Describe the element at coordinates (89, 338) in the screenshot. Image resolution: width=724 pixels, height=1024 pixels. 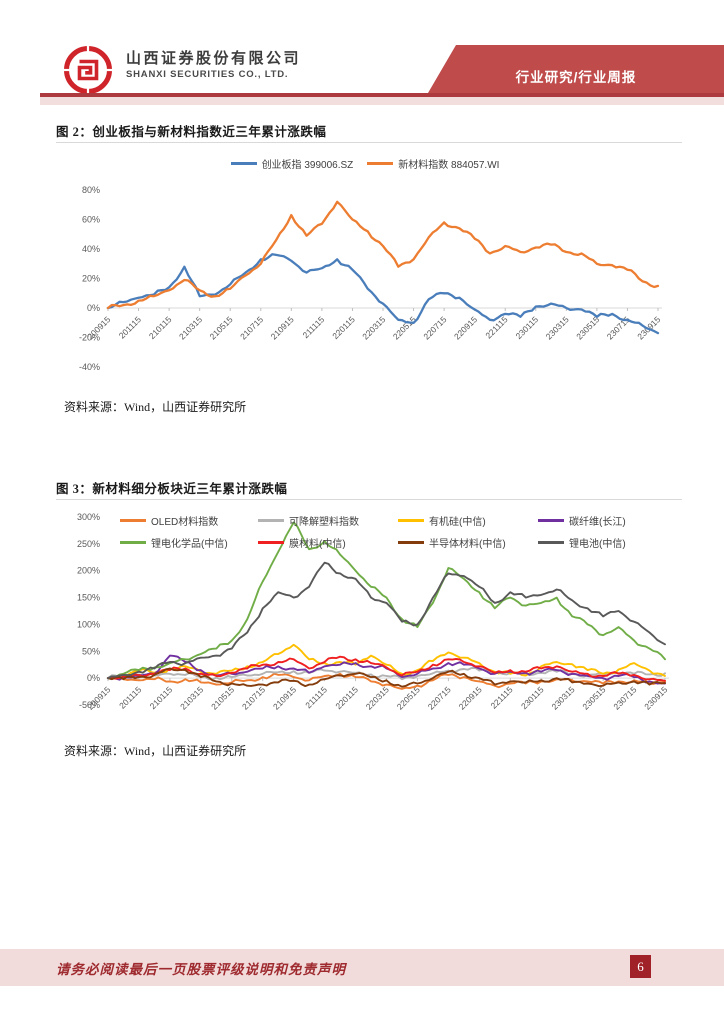
I see `svg-text: -20%` at that location.